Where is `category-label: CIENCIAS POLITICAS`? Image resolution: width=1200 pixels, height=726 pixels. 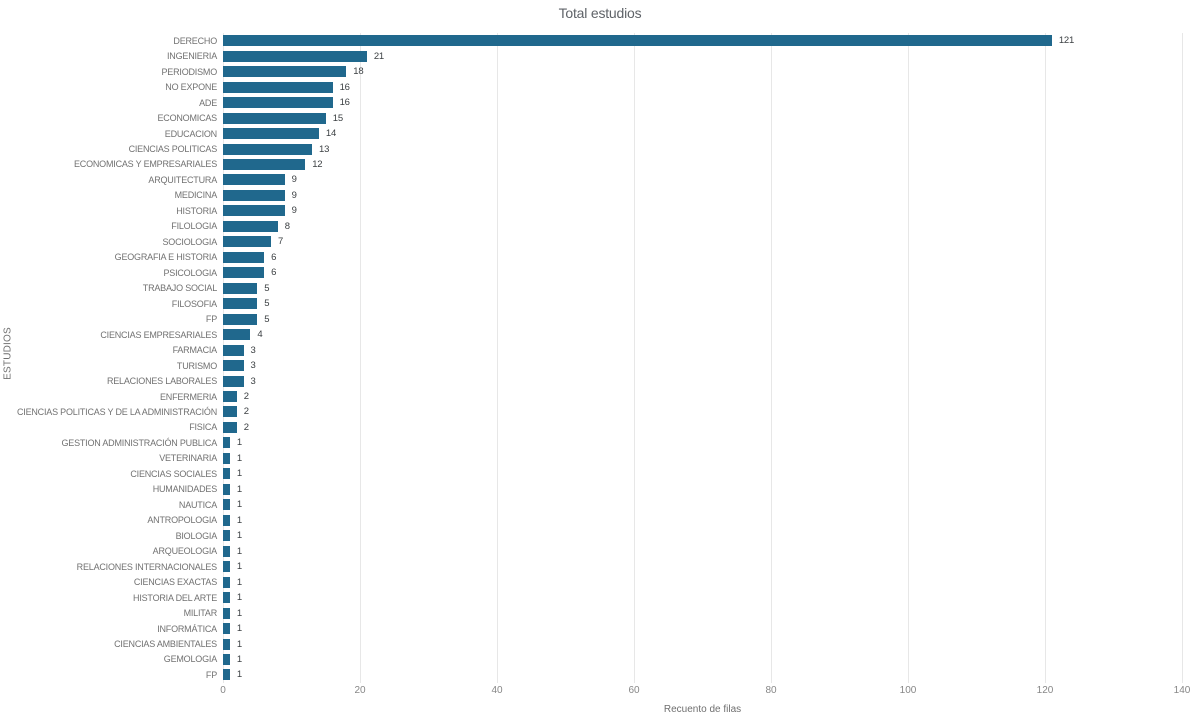 category-label: CIENCIAS POLITICAS is located at coordinates (173, 149).